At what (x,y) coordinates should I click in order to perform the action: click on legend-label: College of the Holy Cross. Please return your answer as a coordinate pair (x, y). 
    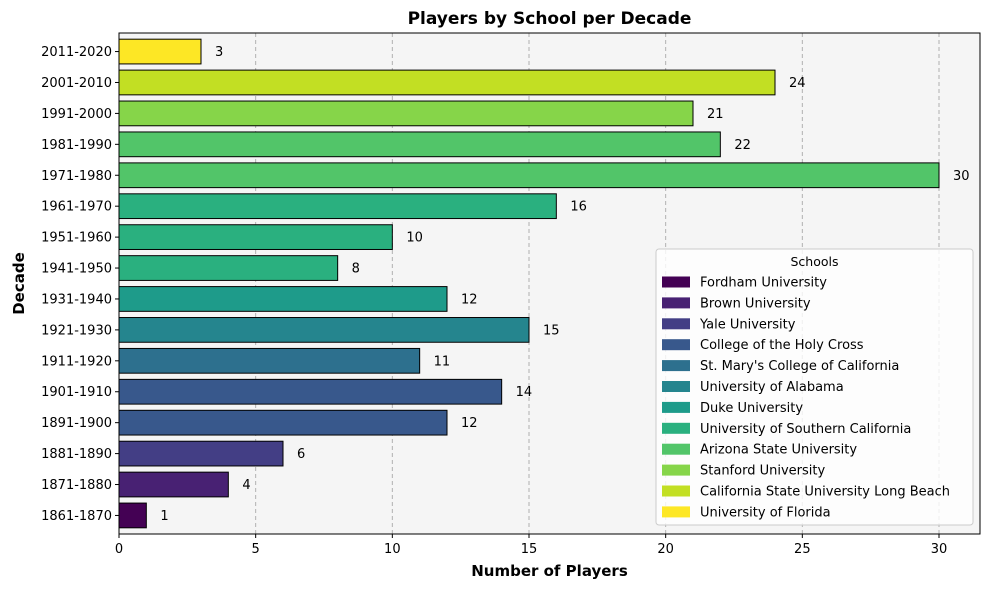
    Looking at the image, I should click on (782, 345).